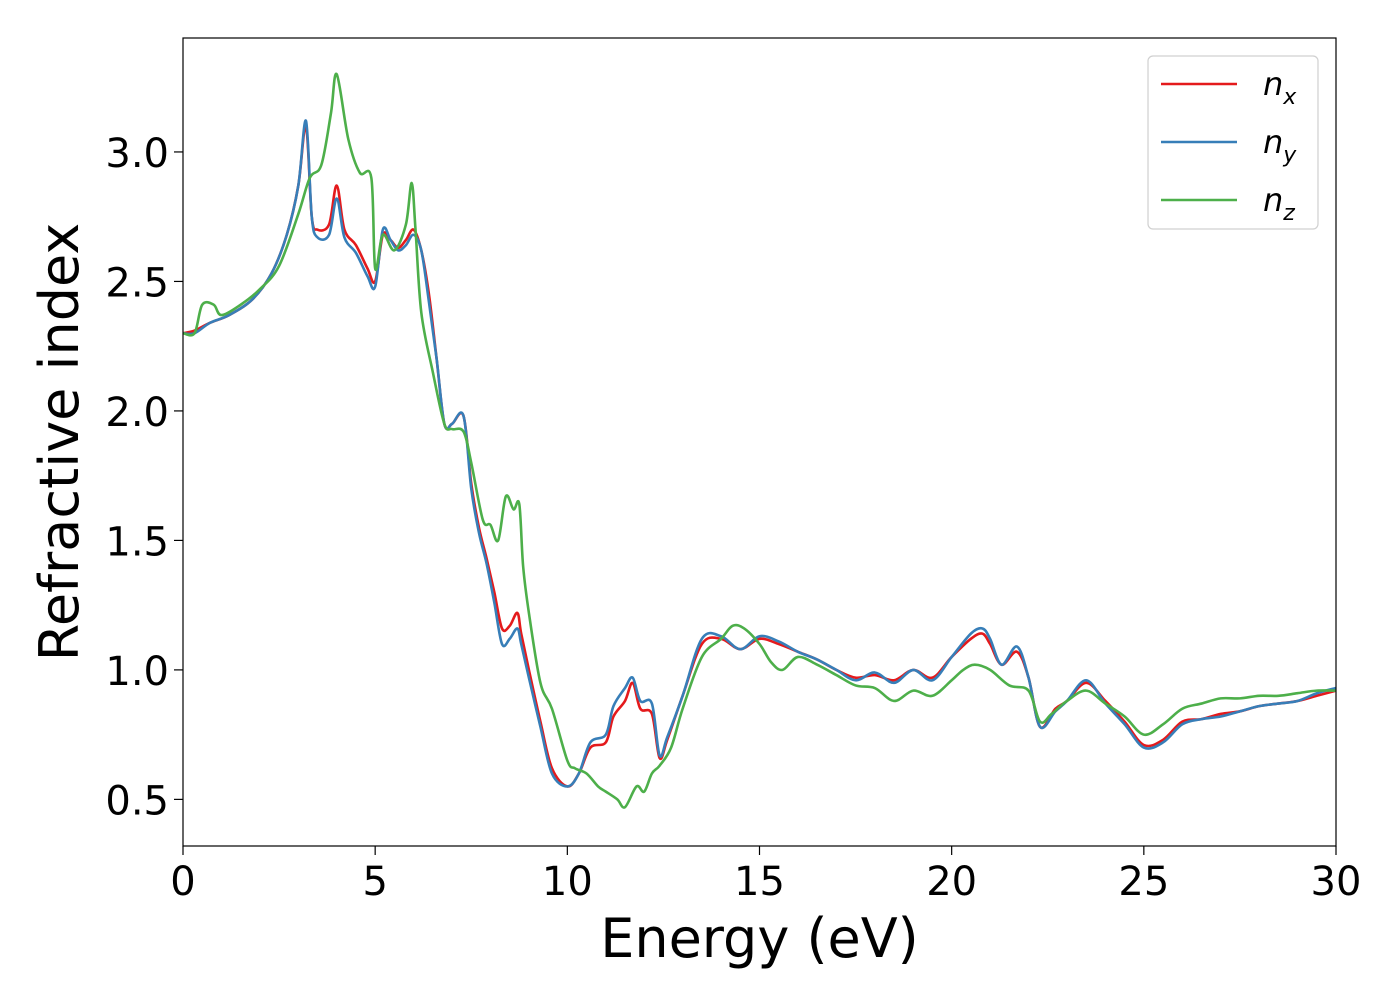  Describe the element at coordinates (1289, 97) in the screenshot. I see `legend-label-subscript: x` at that location.